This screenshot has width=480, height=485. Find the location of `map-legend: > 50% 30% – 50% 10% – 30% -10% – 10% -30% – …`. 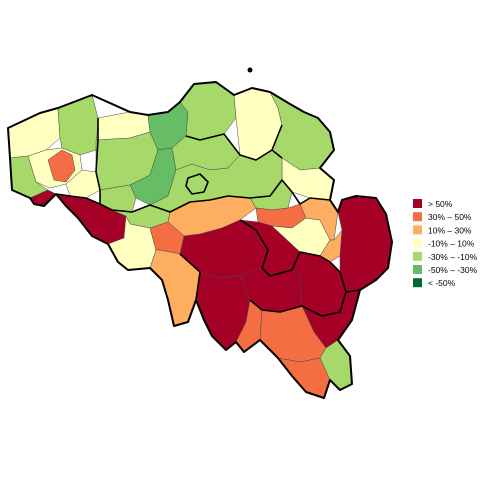

map-legend: > 50% 30% – 50% 10% – 30% -10% – 10% -30% – … is located at coordinates (445, 243).